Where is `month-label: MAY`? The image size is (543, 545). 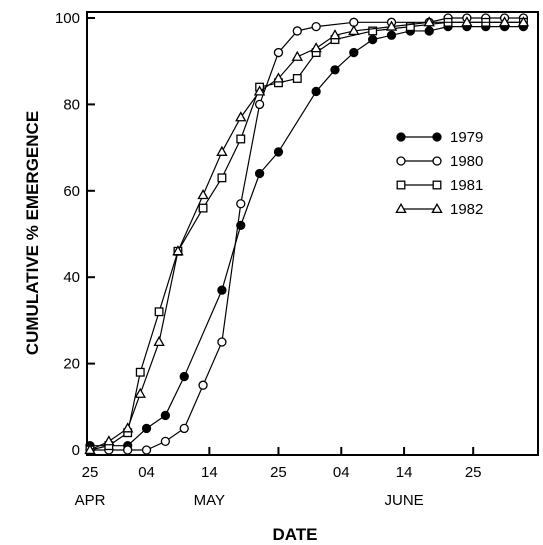 month-label: MAY is located at coordinates (209, 500).